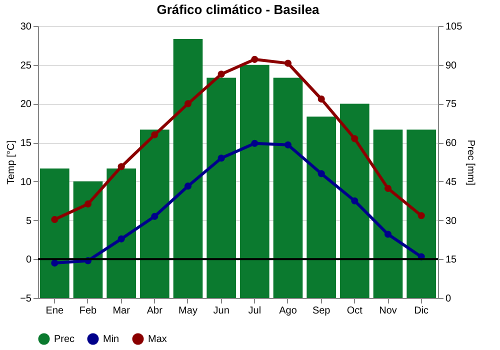 Image resolution: width=500 pixels, height=350 pixels. I want to click on x-tick-label: Ago, so click(288, 311).